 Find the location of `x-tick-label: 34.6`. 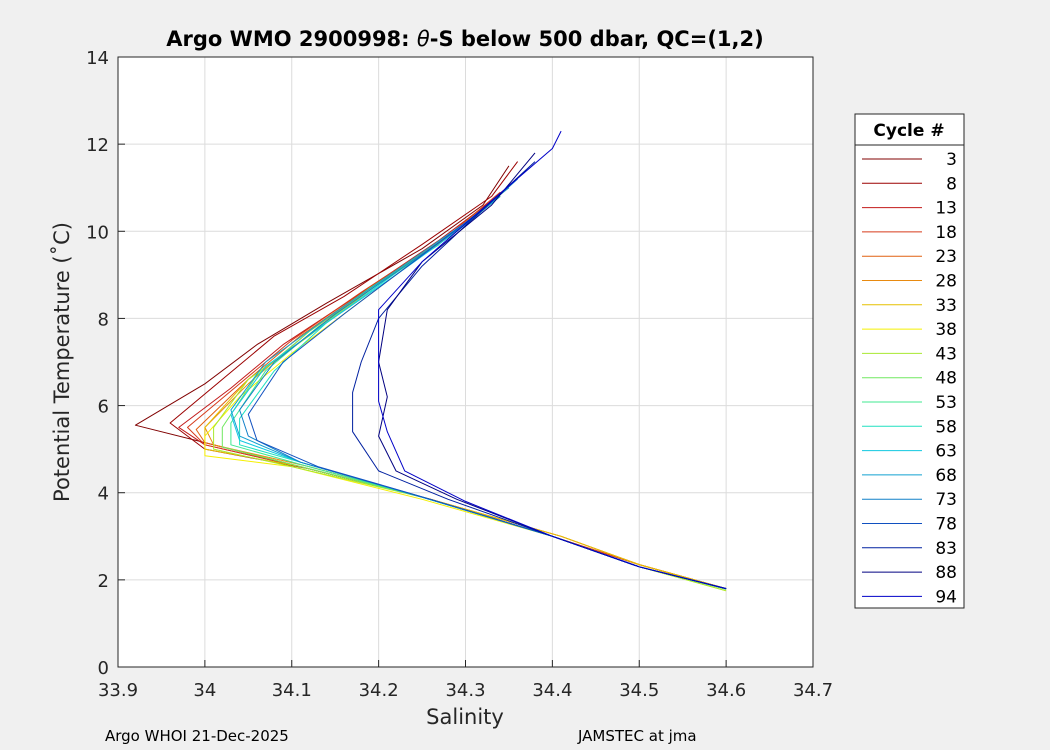

x-tick-label: 34.6 is located at coordinates (726, 690).